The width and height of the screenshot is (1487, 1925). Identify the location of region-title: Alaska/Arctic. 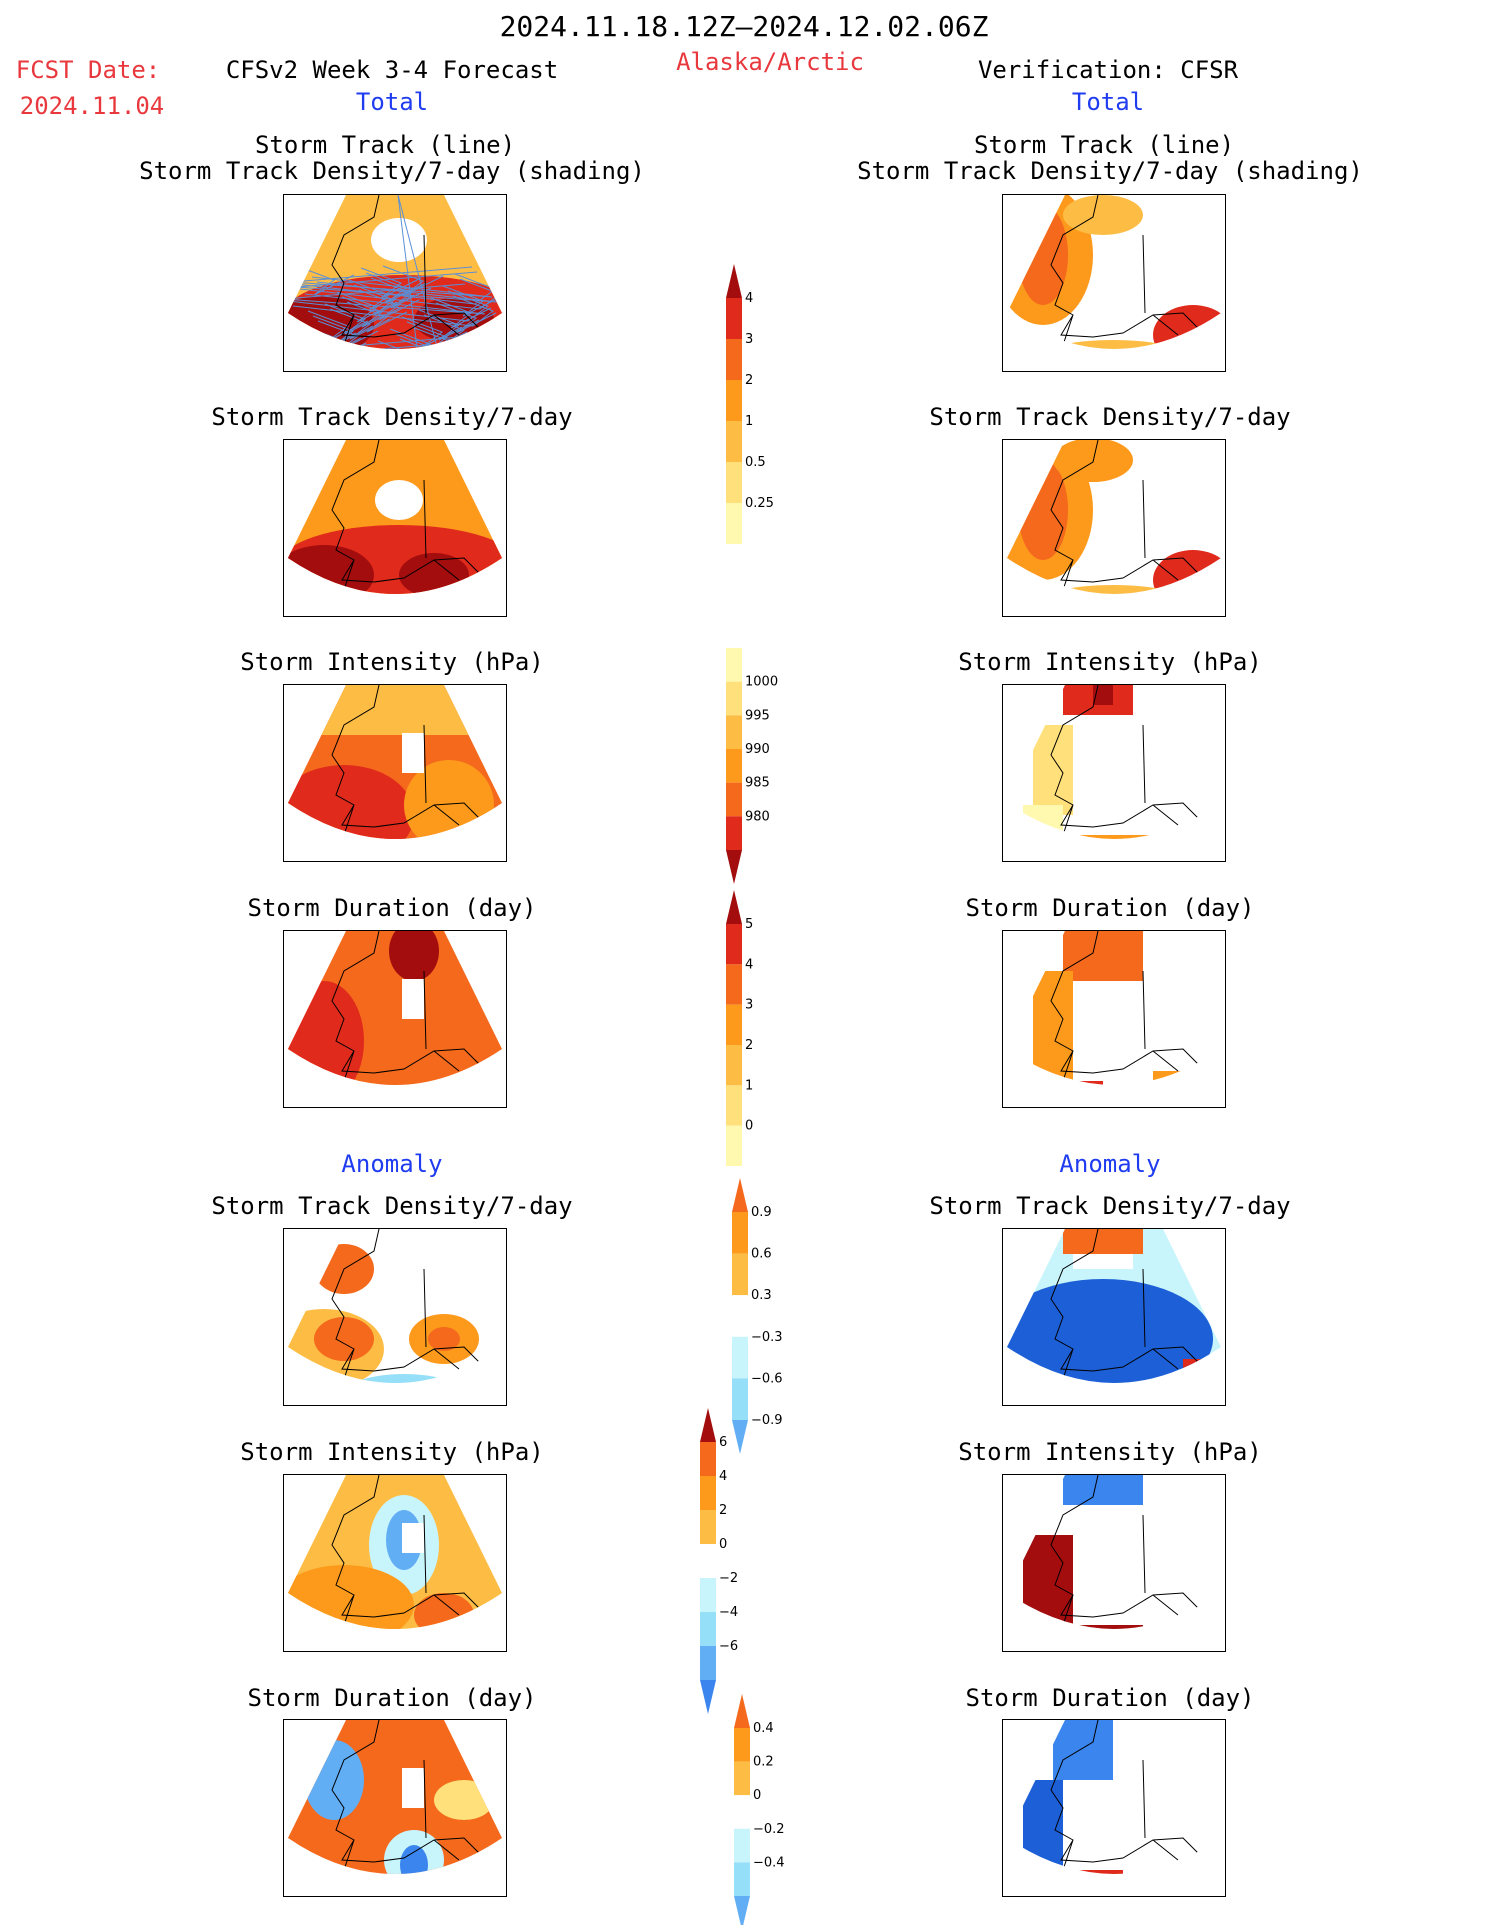
(770, 62).